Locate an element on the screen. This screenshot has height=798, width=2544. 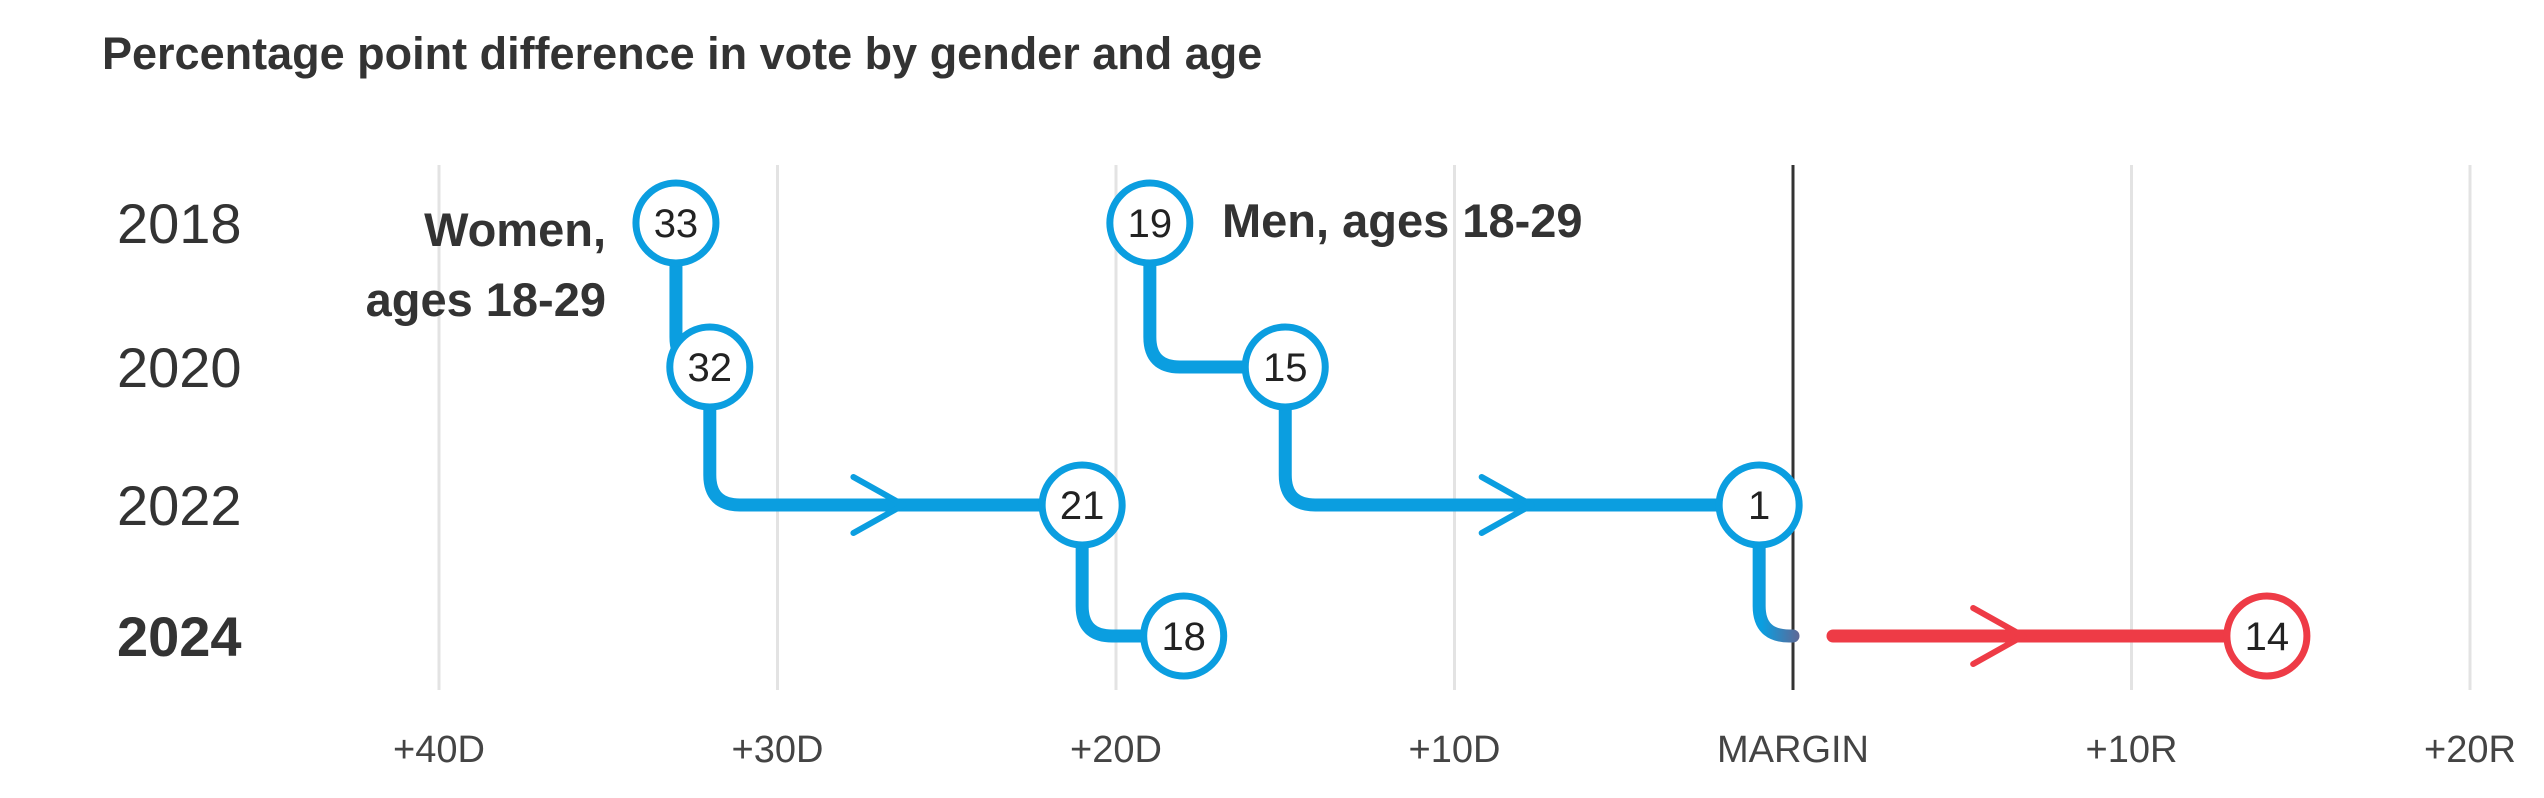
x-tick-label: +30D is located at coordinates (778, 750).